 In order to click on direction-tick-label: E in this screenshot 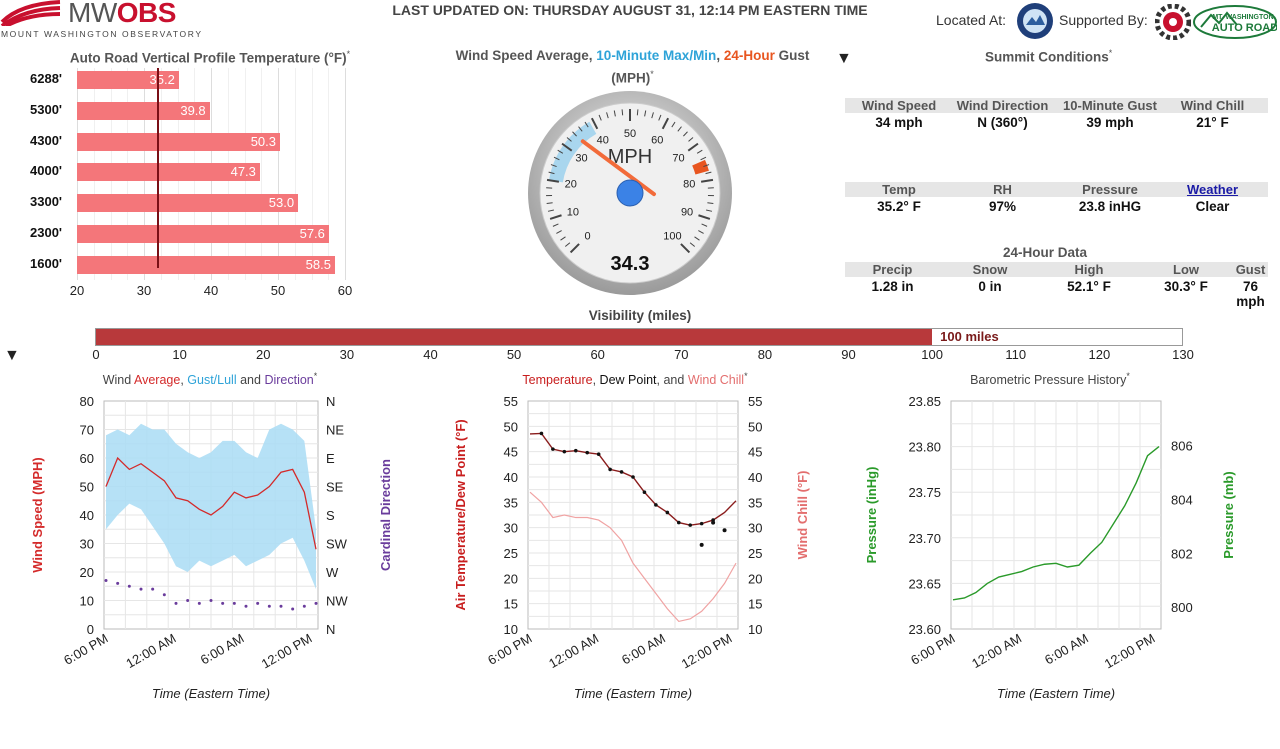, I will do `click(330, 458)`.